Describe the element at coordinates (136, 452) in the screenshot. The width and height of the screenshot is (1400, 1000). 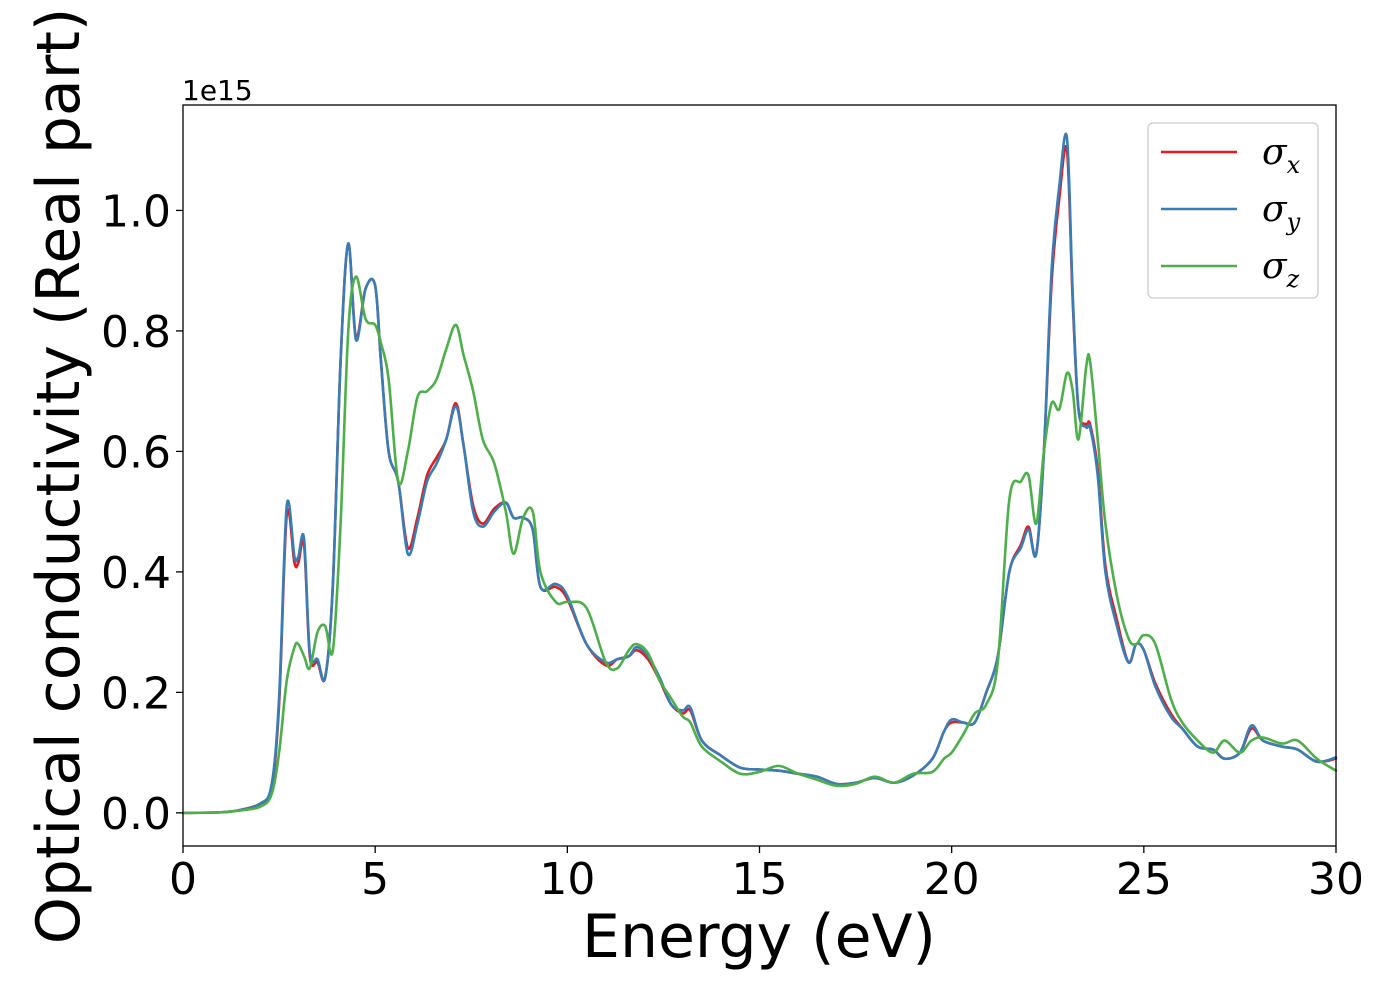
I see `y-tick-label: 0.6` at that location.